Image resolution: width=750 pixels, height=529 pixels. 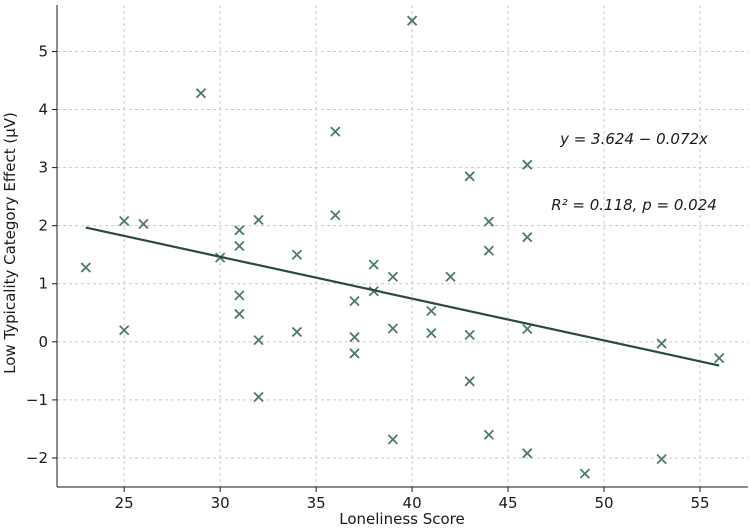 I want to click on y-tick-label: 0, so click(x=43, y=342).